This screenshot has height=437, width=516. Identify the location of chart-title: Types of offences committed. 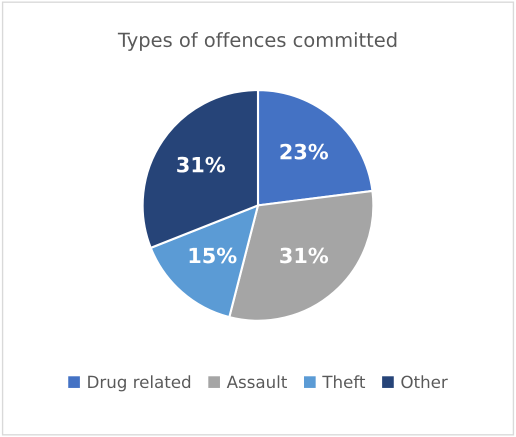
(257, 41).